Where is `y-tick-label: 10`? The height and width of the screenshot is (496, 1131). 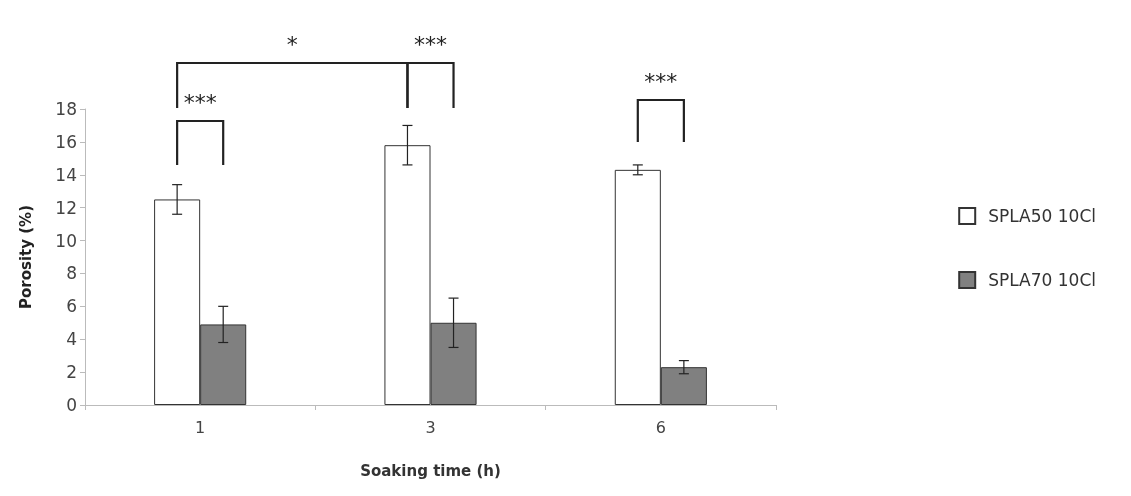
y-tick-label: 10 is located at coordinates (66, 240).